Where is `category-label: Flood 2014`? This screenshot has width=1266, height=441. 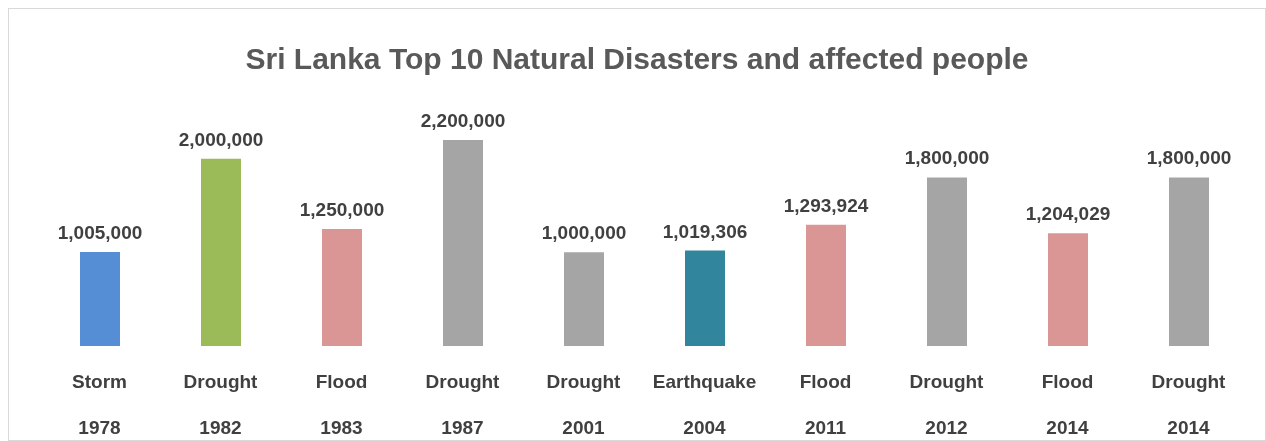 category-label: Flood 2014 is located at coordinates (1067, 404).